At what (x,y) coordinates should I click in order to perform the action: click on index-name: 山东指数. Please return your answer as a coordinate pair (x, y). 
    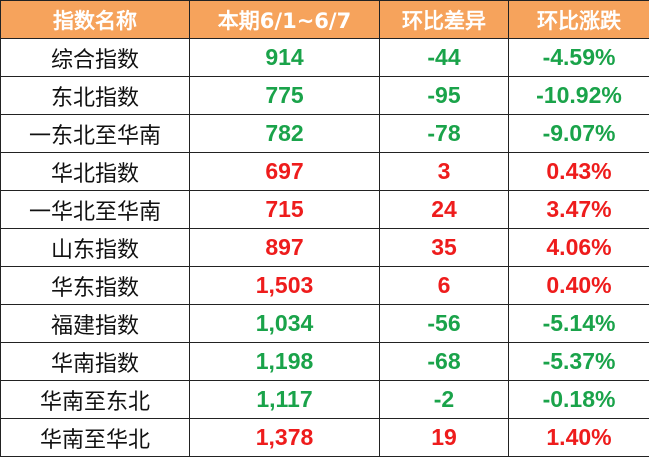
    Looking at the image, I should click on (95, 247).